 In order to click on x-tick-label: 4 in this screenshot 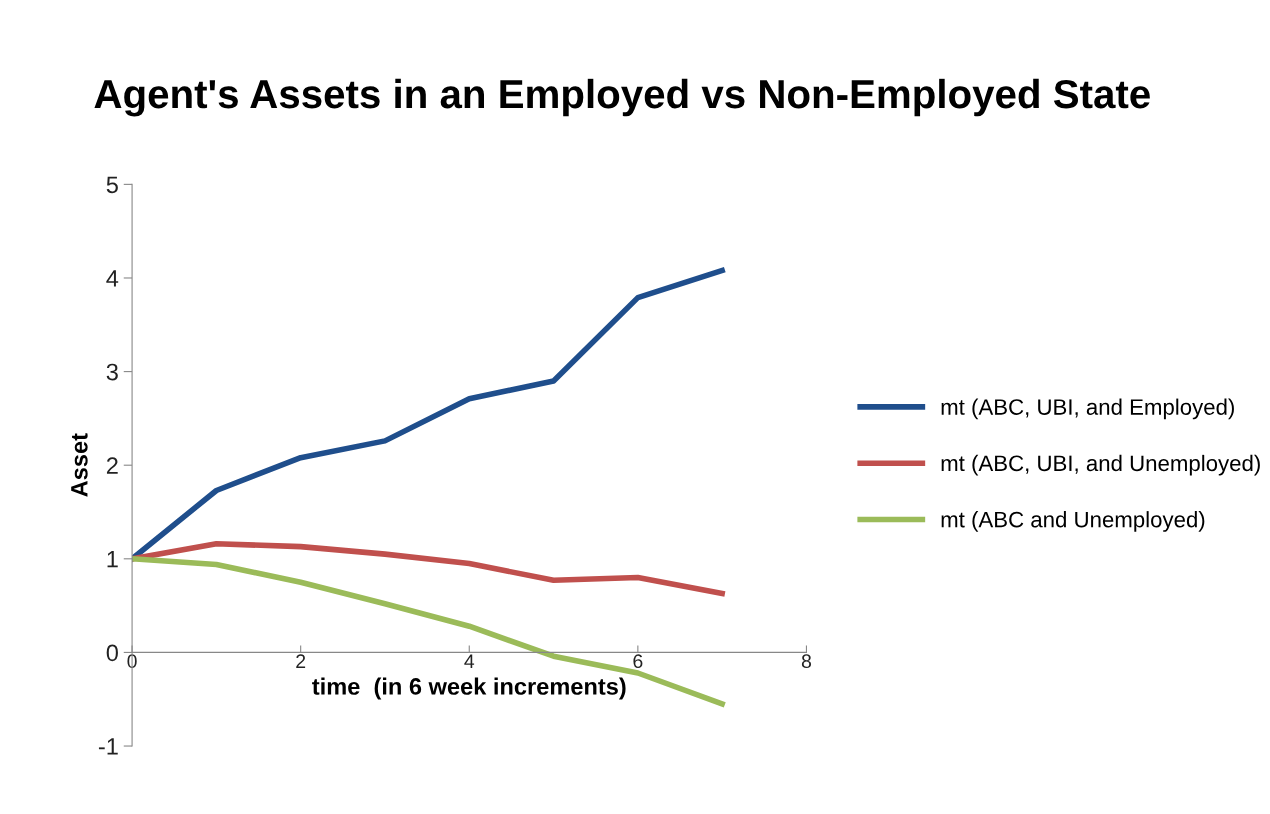, I will do `click(469, 661)`.